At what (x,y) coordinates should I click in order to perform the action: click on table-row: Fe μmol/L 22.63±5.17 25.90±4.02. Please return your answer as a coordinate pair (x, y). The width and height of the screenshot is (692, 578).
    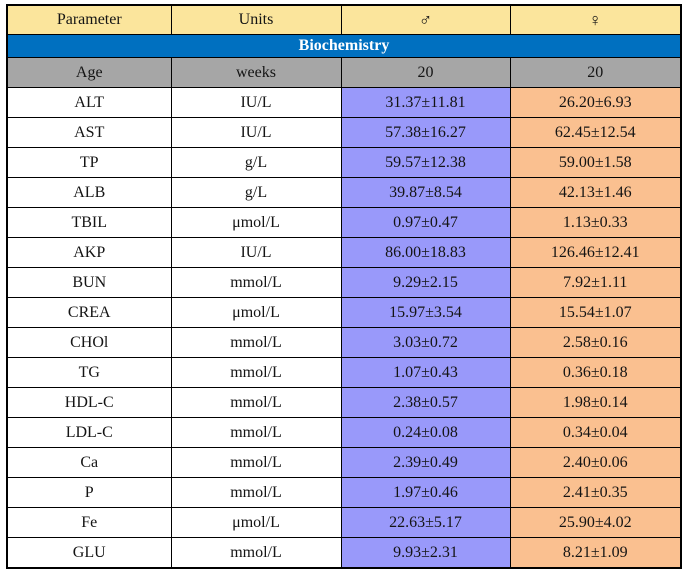
    Looking at the image, I should click on (344, 522).